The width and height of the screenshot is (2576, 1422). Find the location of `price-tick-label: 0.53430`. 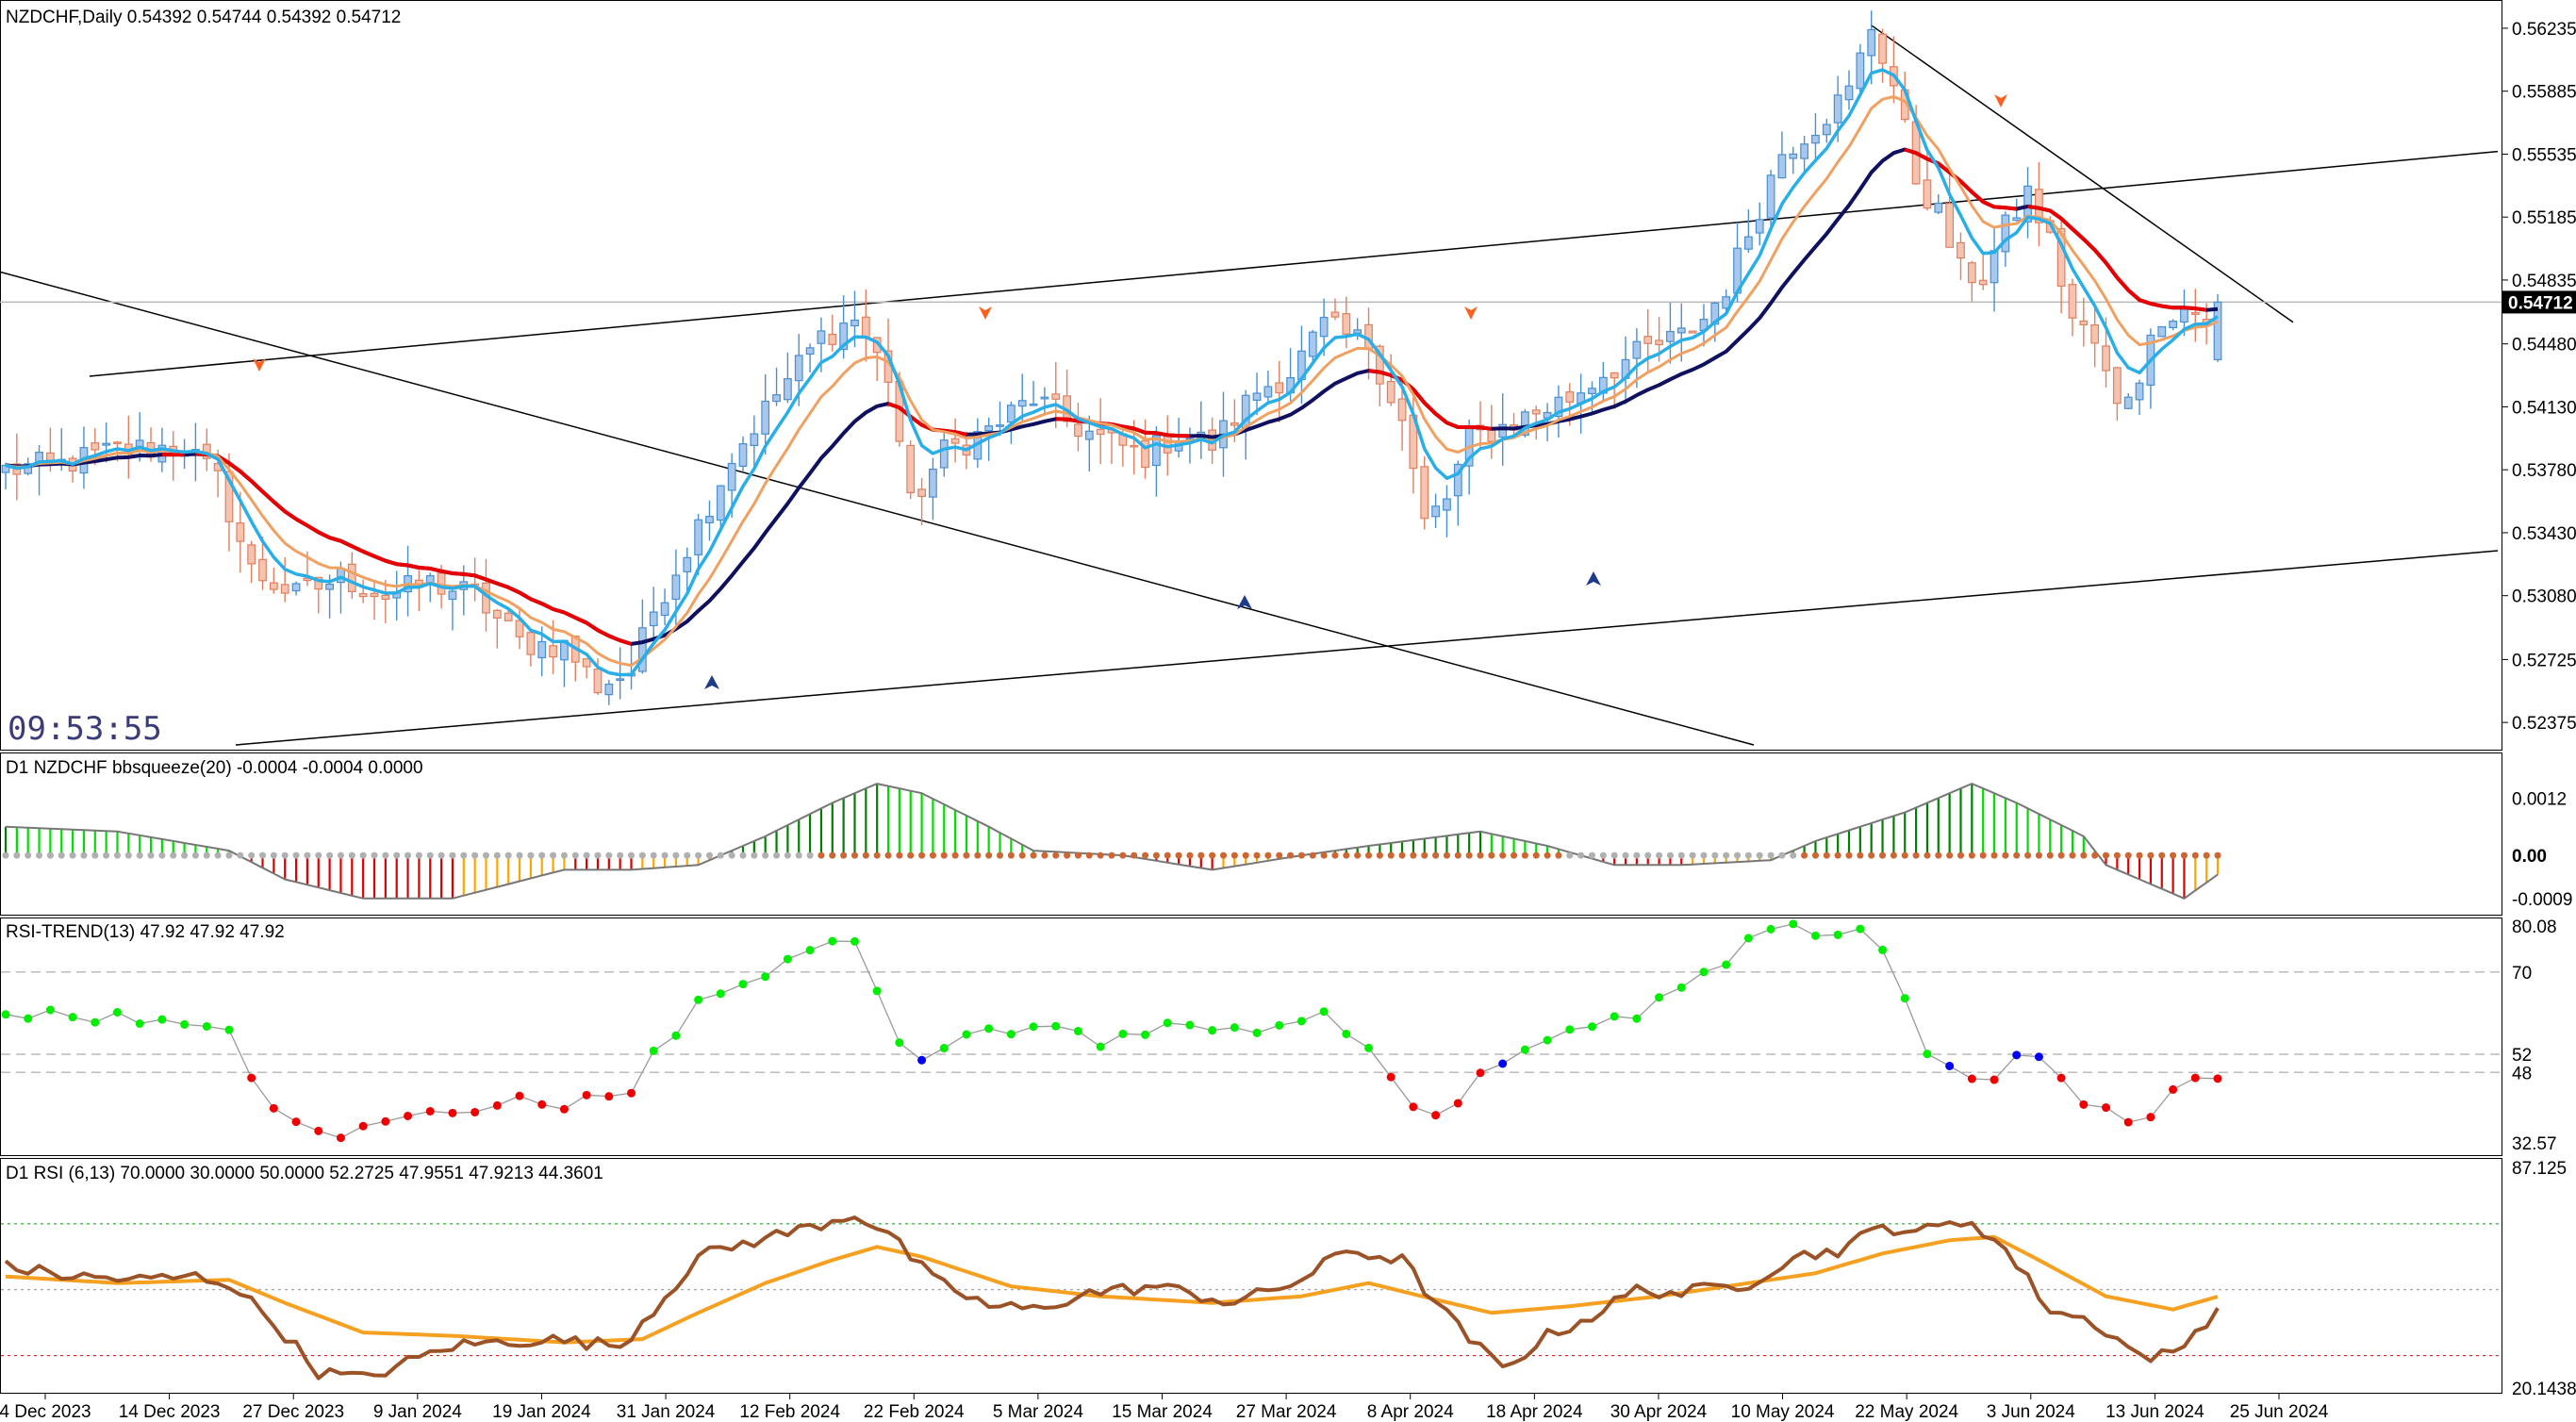

price-tick-label: 0.53430 is located at coordinates (2544, 534).